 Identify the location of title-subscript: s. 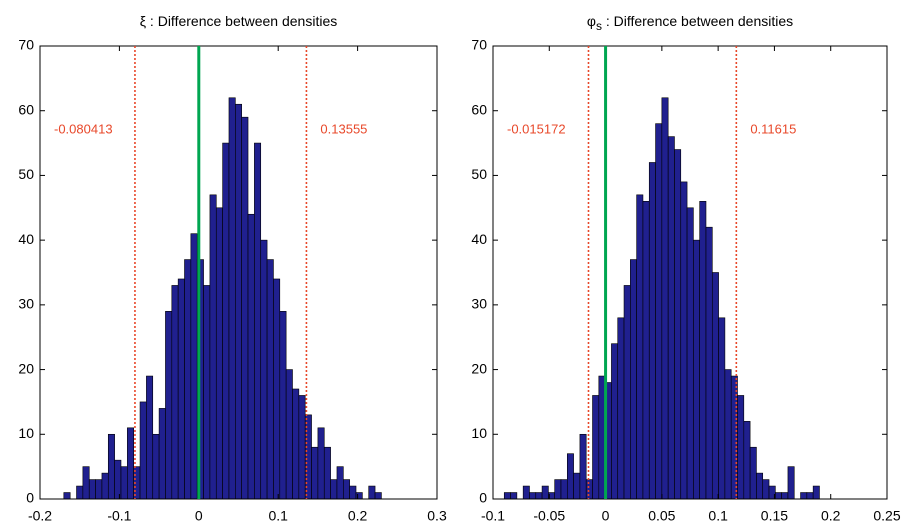
(599, 26).